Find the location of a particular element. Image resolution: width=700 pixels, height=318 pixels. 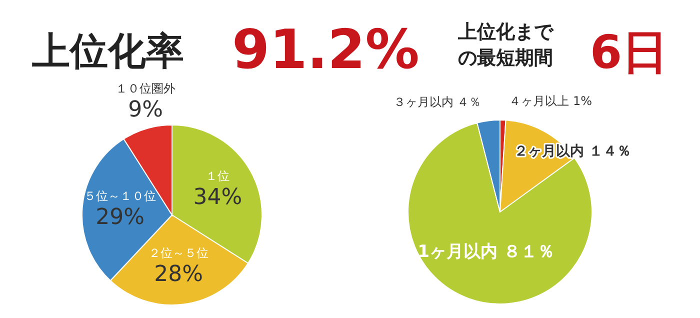

text: の最短期間 is located at coordinates (505, 58).